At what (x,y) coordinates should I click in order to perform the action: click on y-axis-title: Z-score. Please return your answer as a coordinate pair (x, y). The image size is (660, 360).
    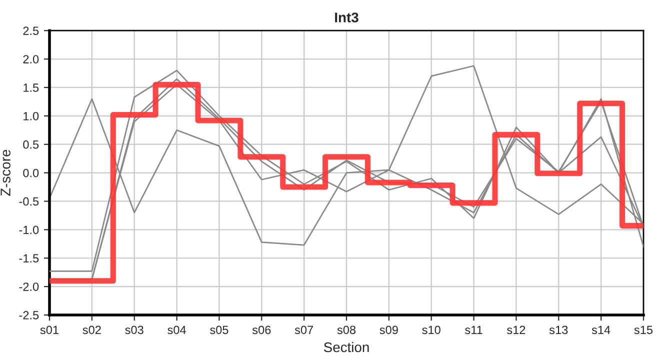
    Looking at the image, I should click on (5, 173).